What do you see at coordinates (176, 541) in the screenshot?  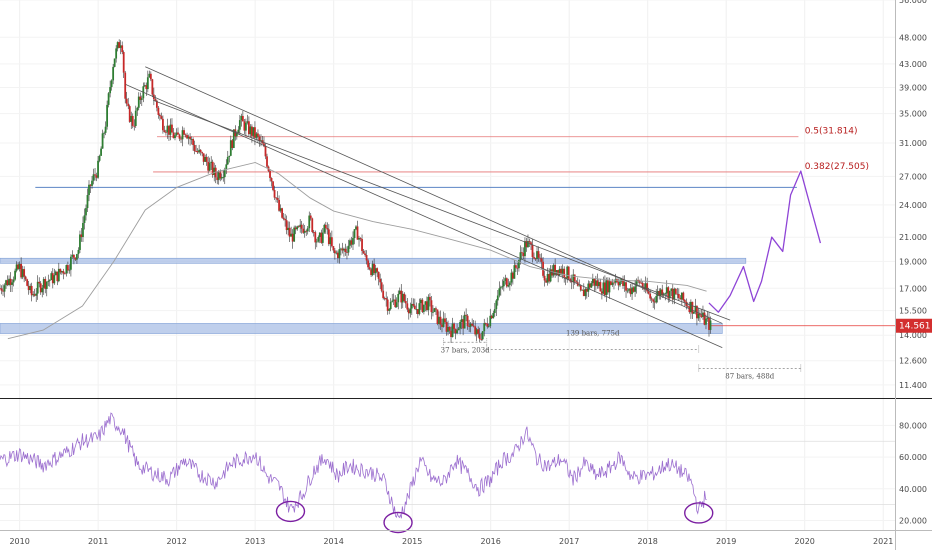 I see `time-tick-label: 2012` at bounding box center [176, 541].